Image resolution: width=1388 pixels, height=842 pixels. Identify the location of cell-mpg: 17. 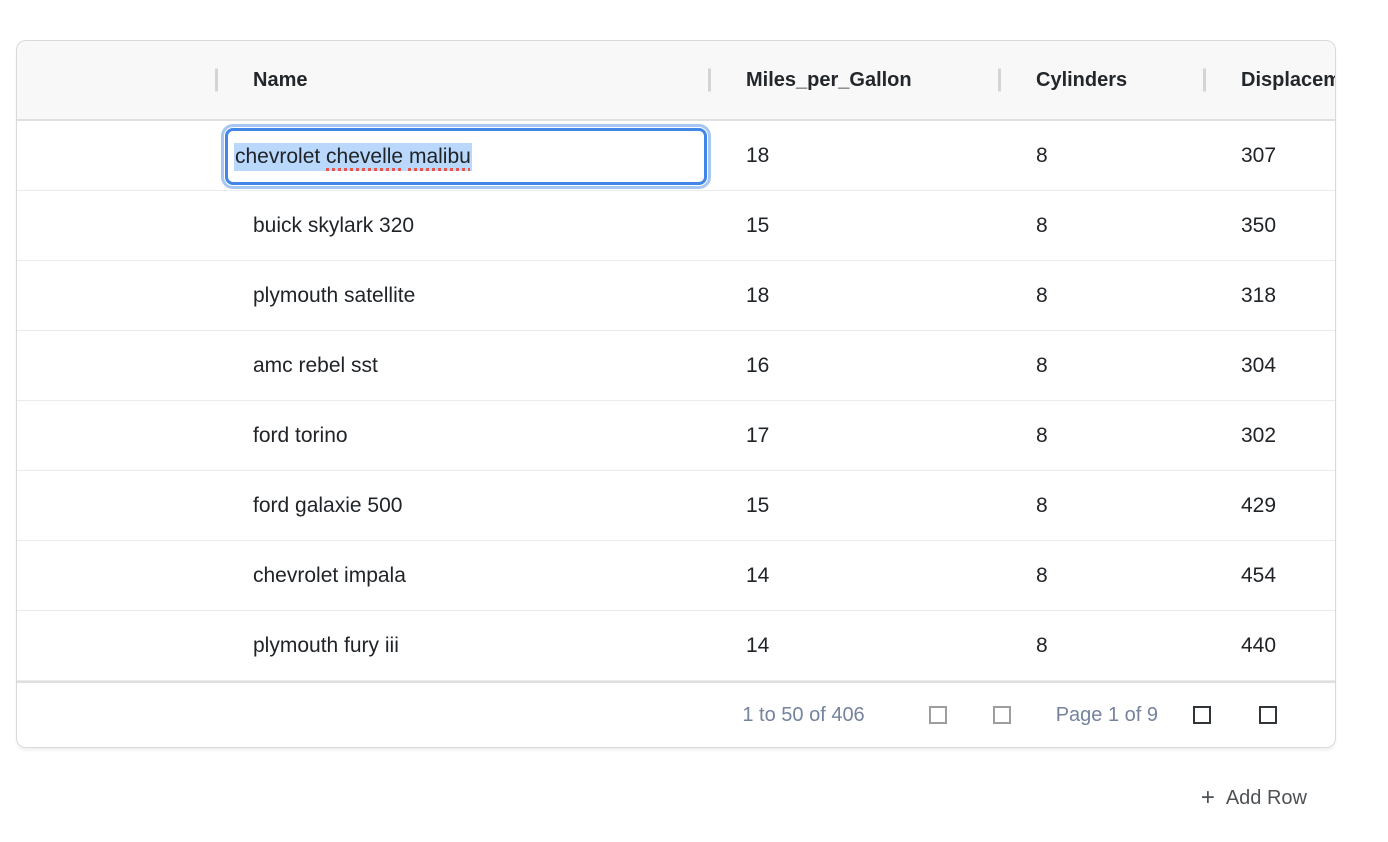
(758, 435).